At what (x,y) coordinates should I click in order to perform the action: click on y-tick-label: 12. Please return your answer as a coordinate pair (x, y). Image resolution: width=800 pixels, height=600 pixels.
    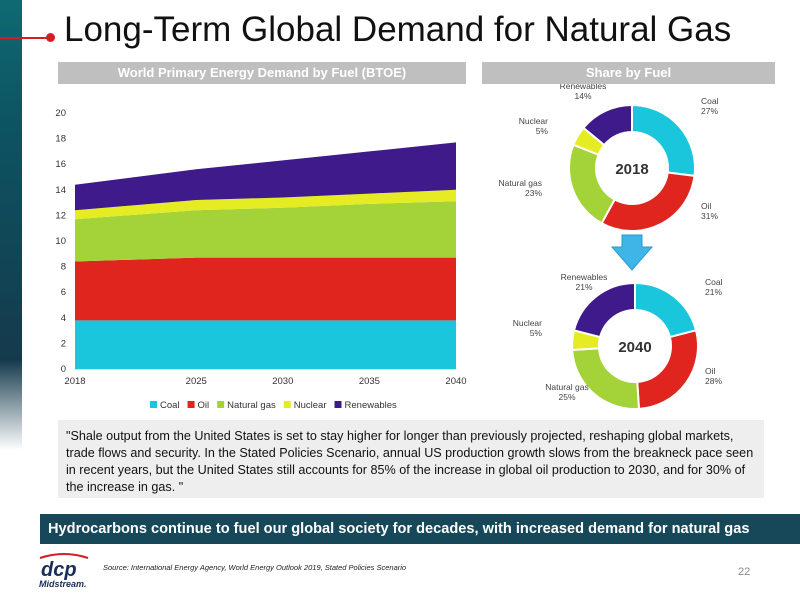
    Looking at the image, I should click on (60, 215).